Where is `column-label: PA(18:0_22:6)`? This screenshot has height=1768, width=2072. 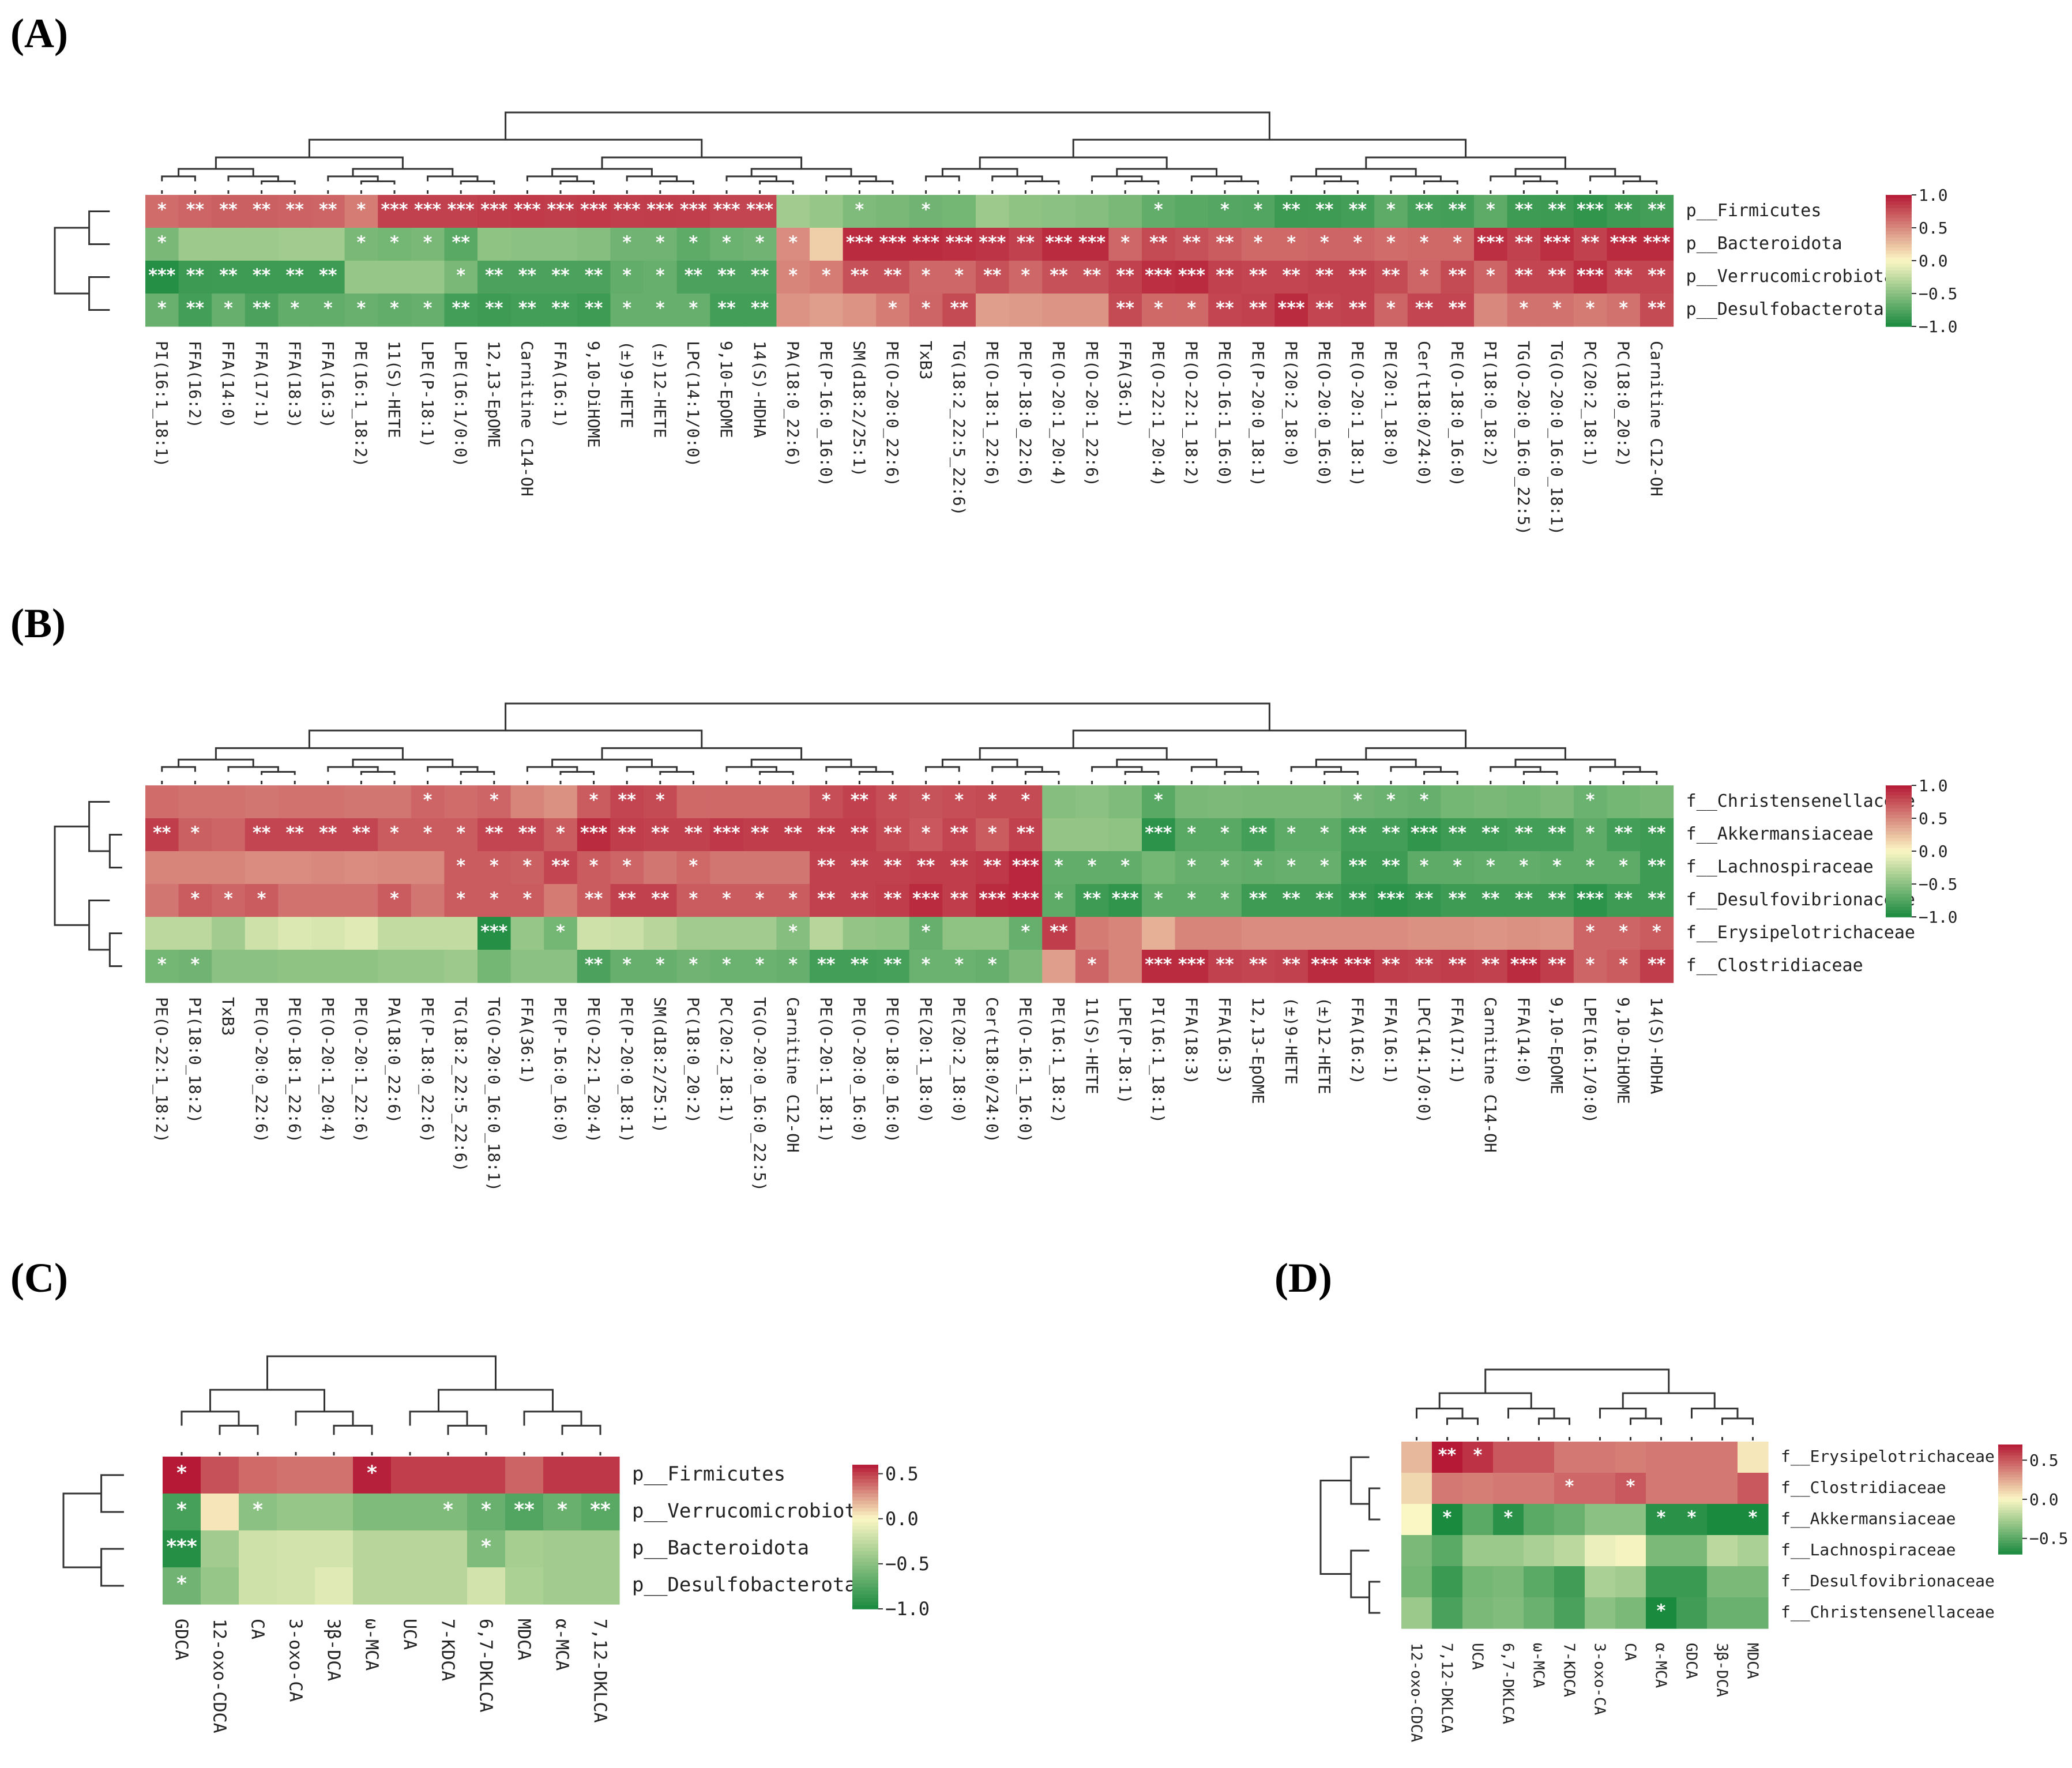
column-label: PA(18:0_22:6) is located at coordinates (394, 1060).